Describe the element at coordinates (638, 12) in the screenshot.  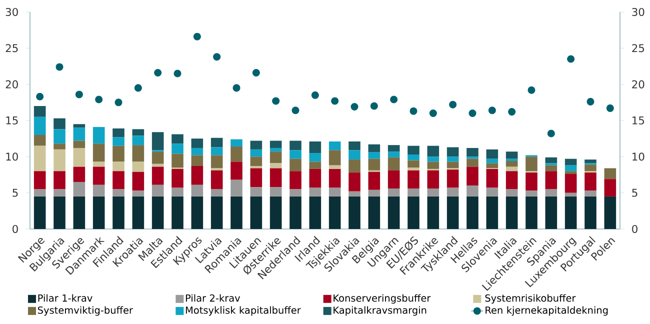
I see `y2-tick-label: 30` at that location.